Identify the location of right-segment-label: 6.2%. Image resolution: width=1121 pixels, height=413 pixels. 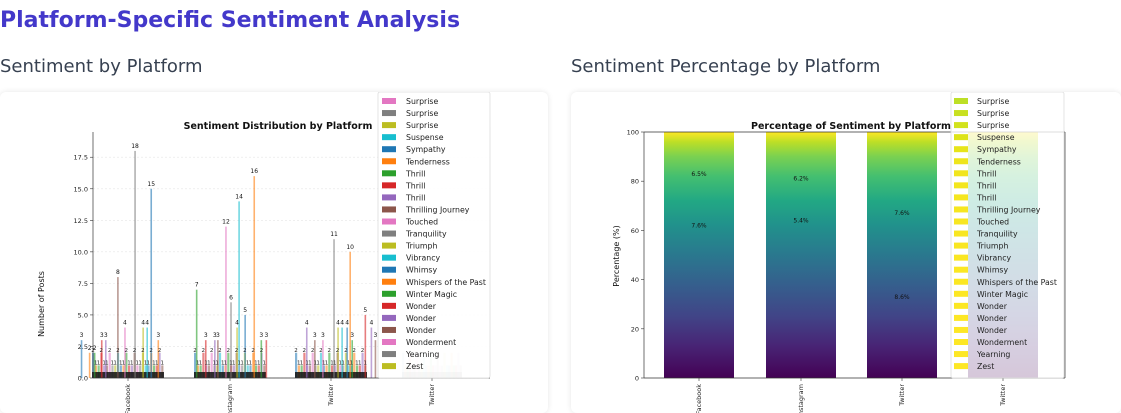
(801, 179).